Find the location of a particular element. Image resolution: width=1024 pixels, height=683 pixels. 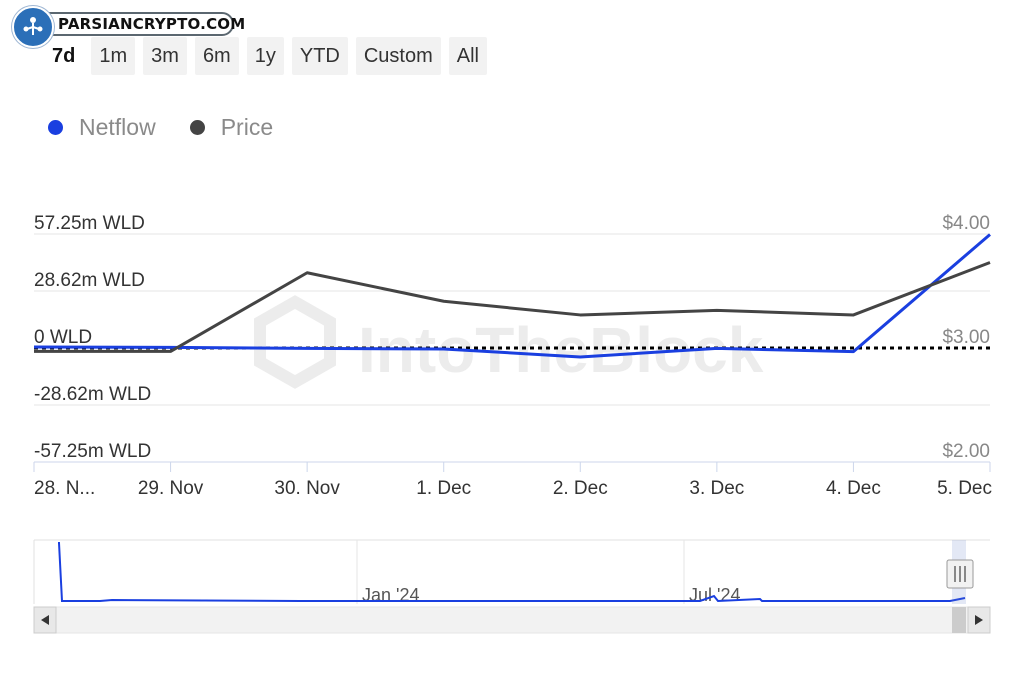

arrow-right-icon is located at coordinates (979, 620).